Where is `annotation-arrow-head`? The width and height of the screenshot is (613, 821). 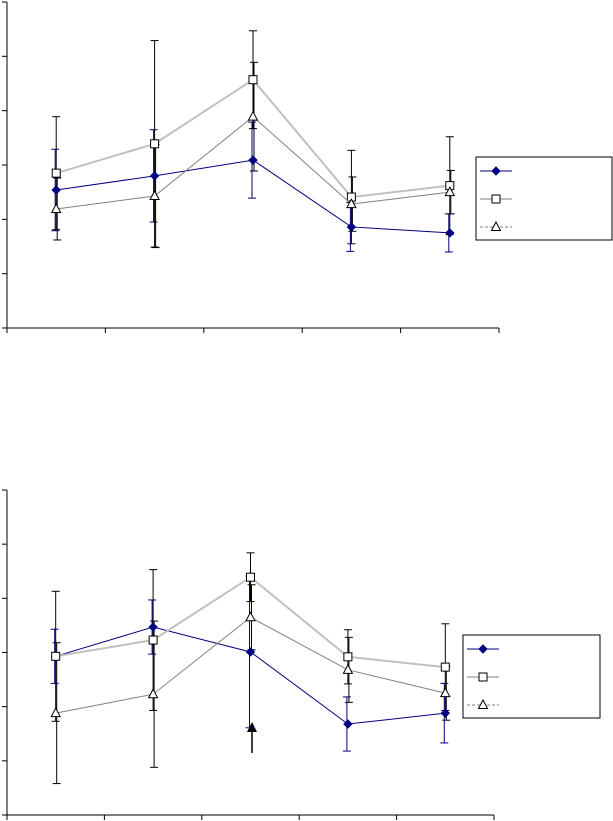
annotation-arrow-head is located at coordinates (252, 727).